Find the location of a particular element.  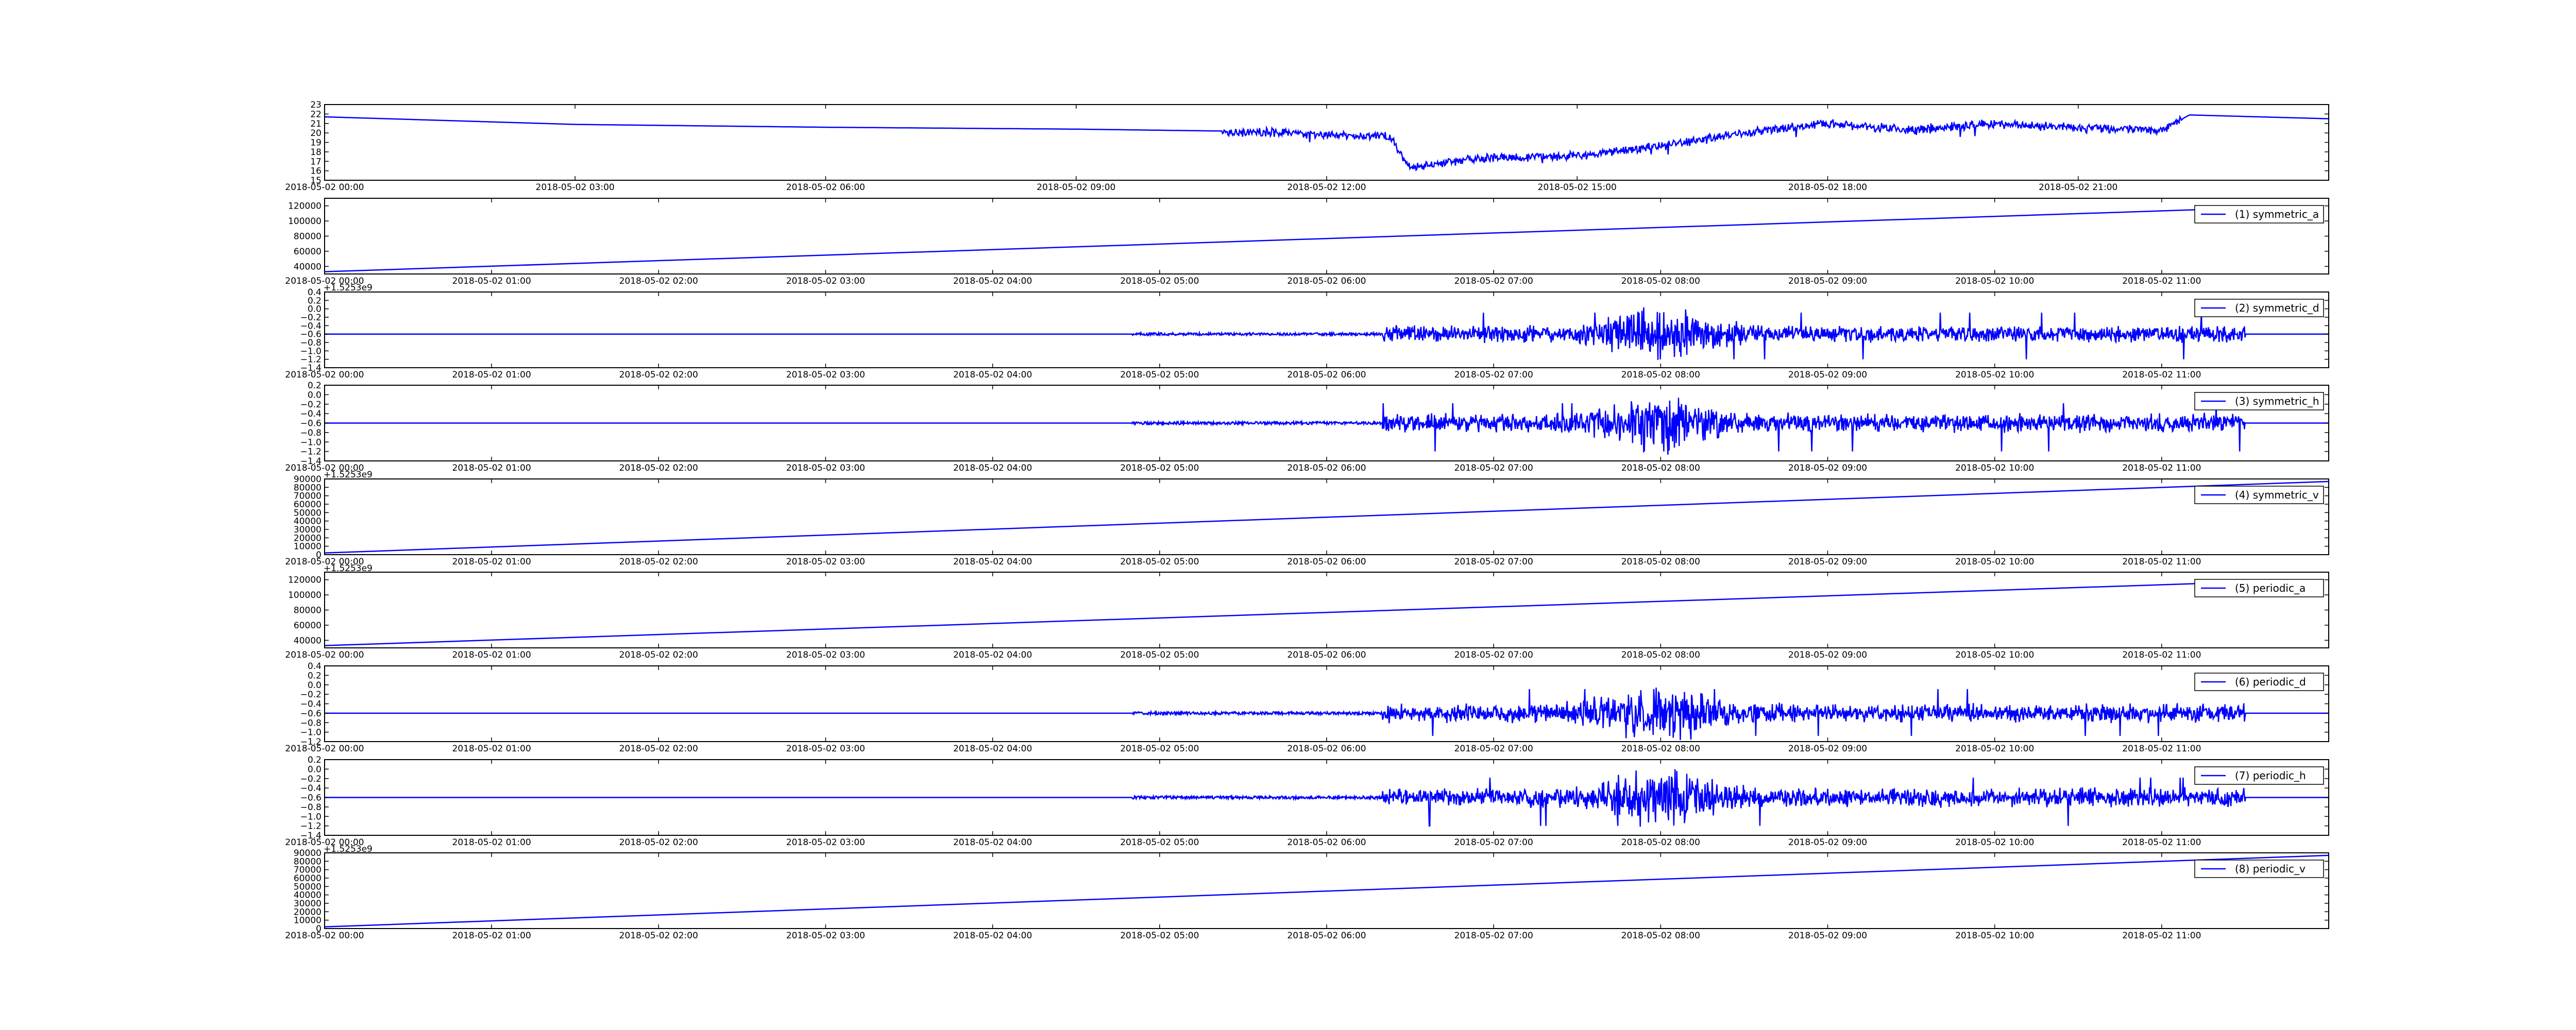

legend: (8) periodic_v is located at coordinates (2259, 869).